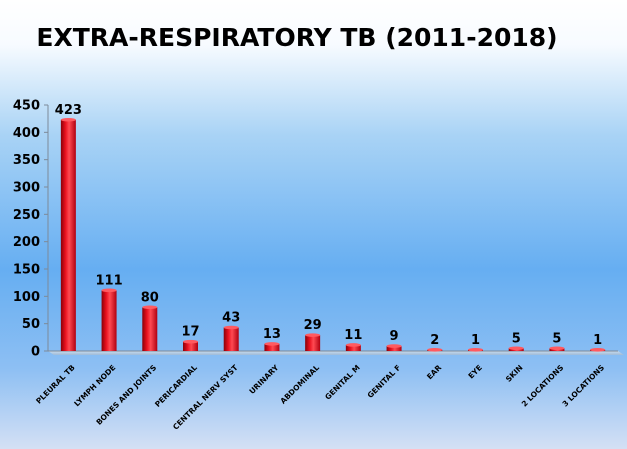 The height and width of the screenshot is (449, 627). Describe the element at coordinates (31, 324) in the screenshot. I see `y-tick-label: 50` at that location.